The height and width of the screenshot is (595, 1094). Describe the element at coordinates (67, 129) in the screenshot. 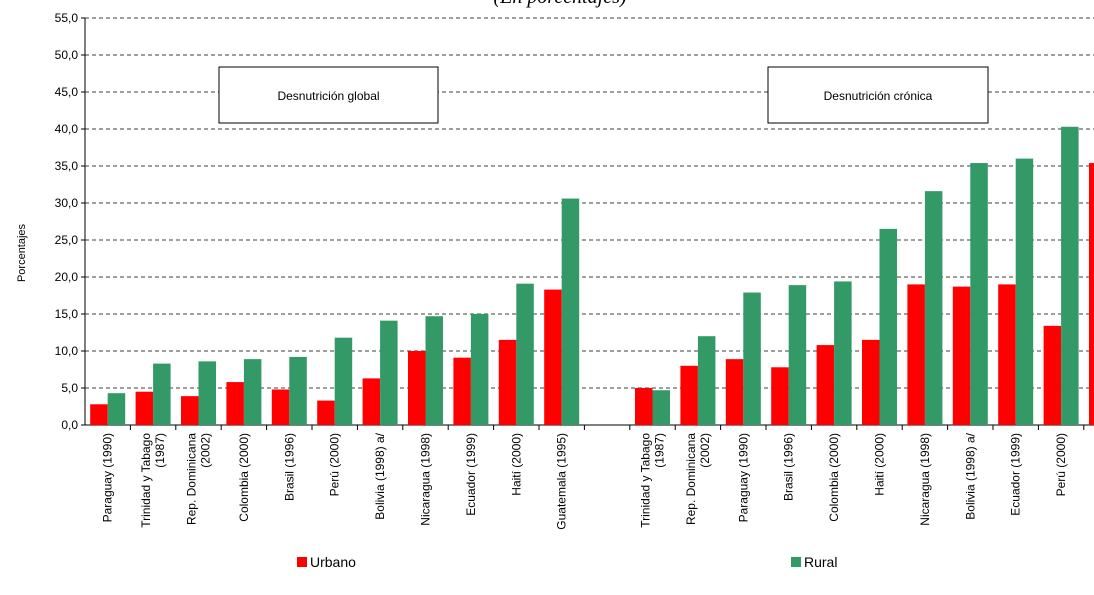

I see `y-tick-label: 40,0` at that location.